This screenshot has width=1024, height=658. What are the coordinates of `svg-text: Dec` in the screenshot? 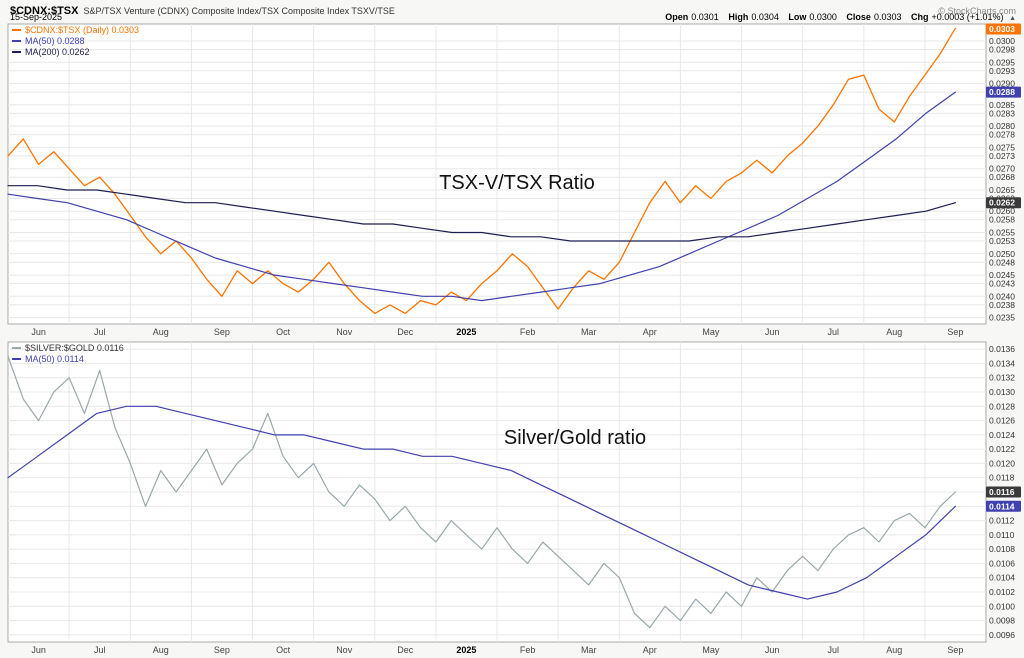 It's located at (405, 332).